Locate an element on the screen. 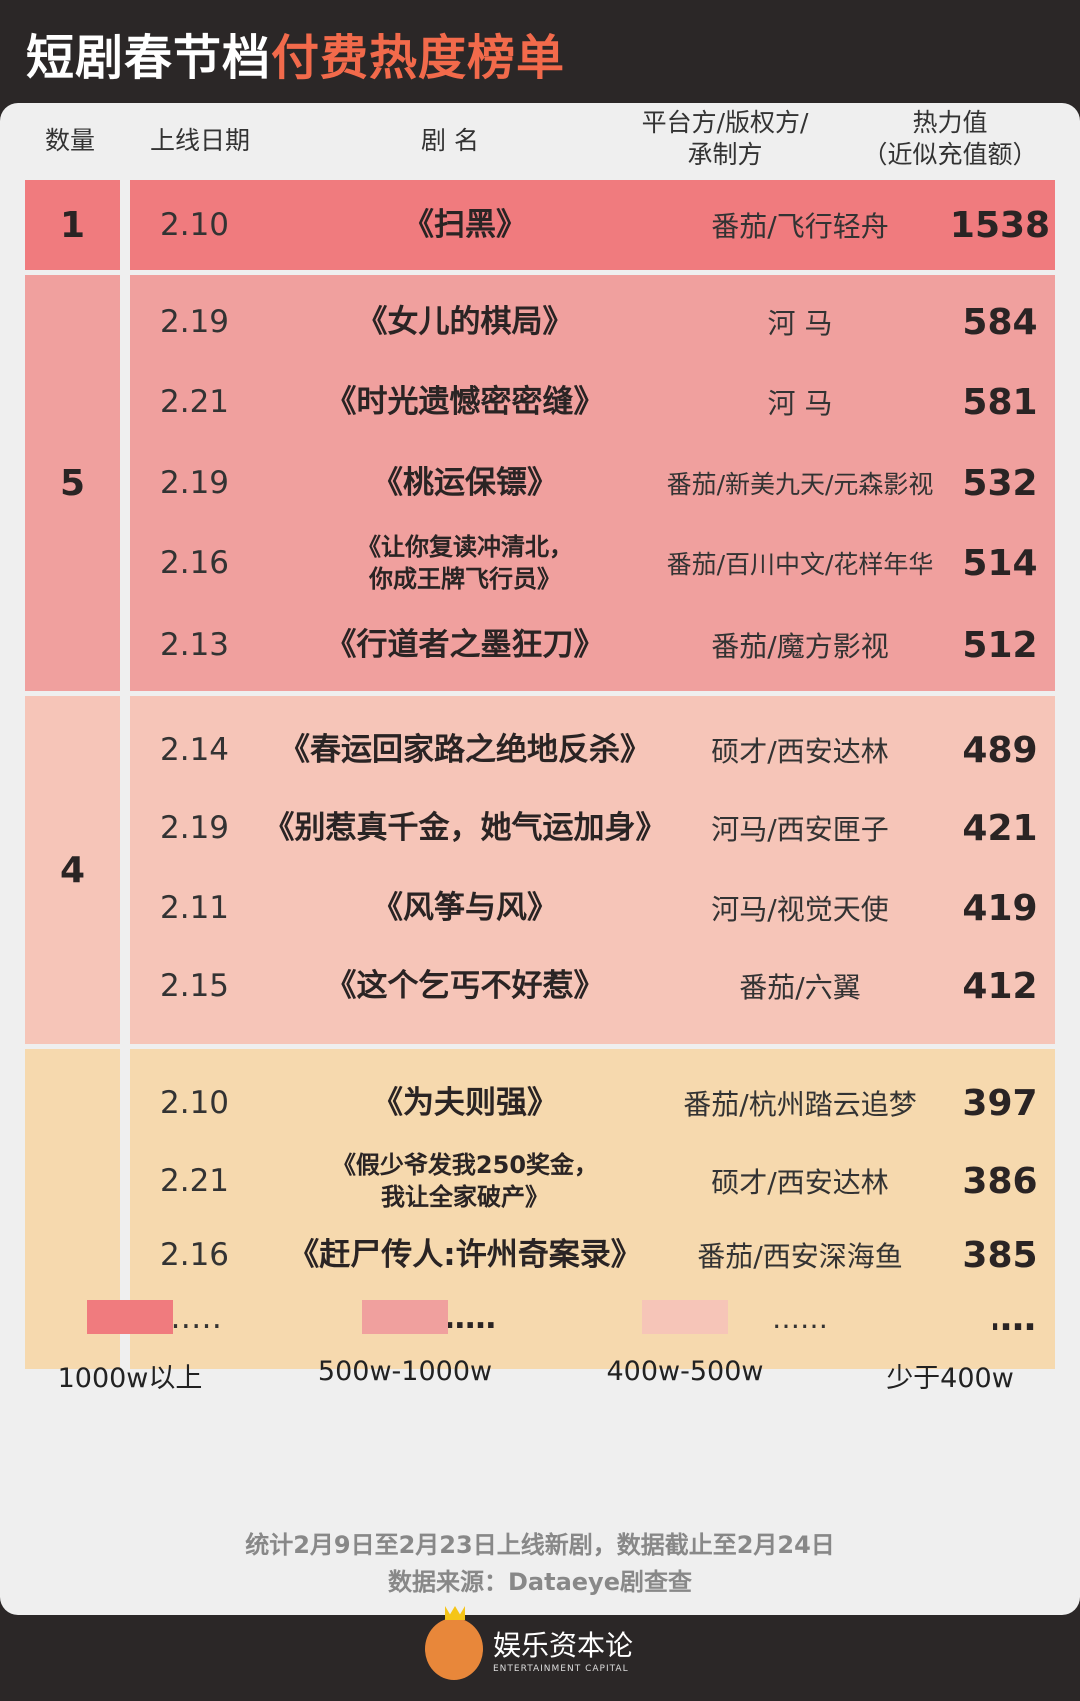 This screenshot has height=1701, width=1080. drama-name: 《赶尸传人:许州奇案录》 is located at coordinates (465, 1255).